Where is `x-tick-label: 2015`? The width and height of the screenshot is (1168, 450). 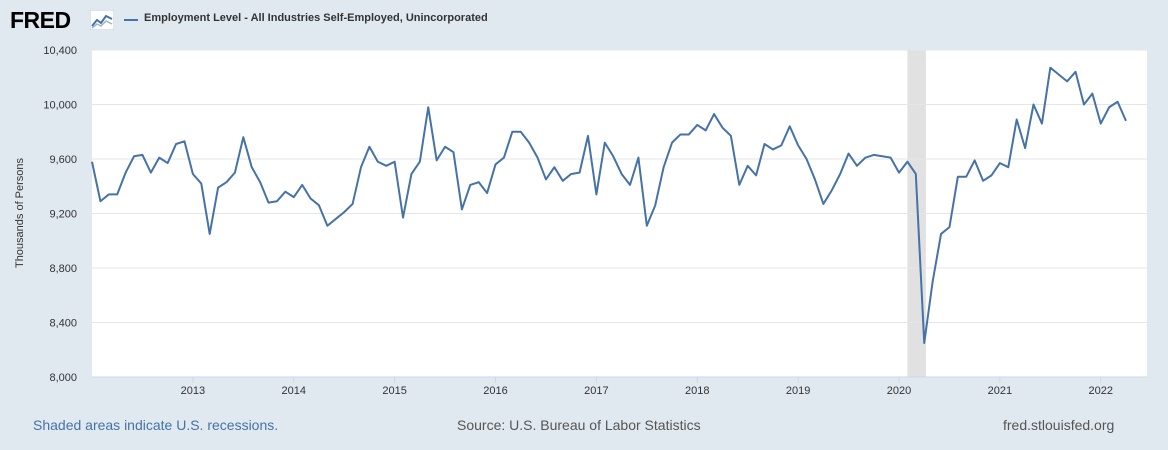
x-tick-label: 2015 is located at coordinates (394, 391).